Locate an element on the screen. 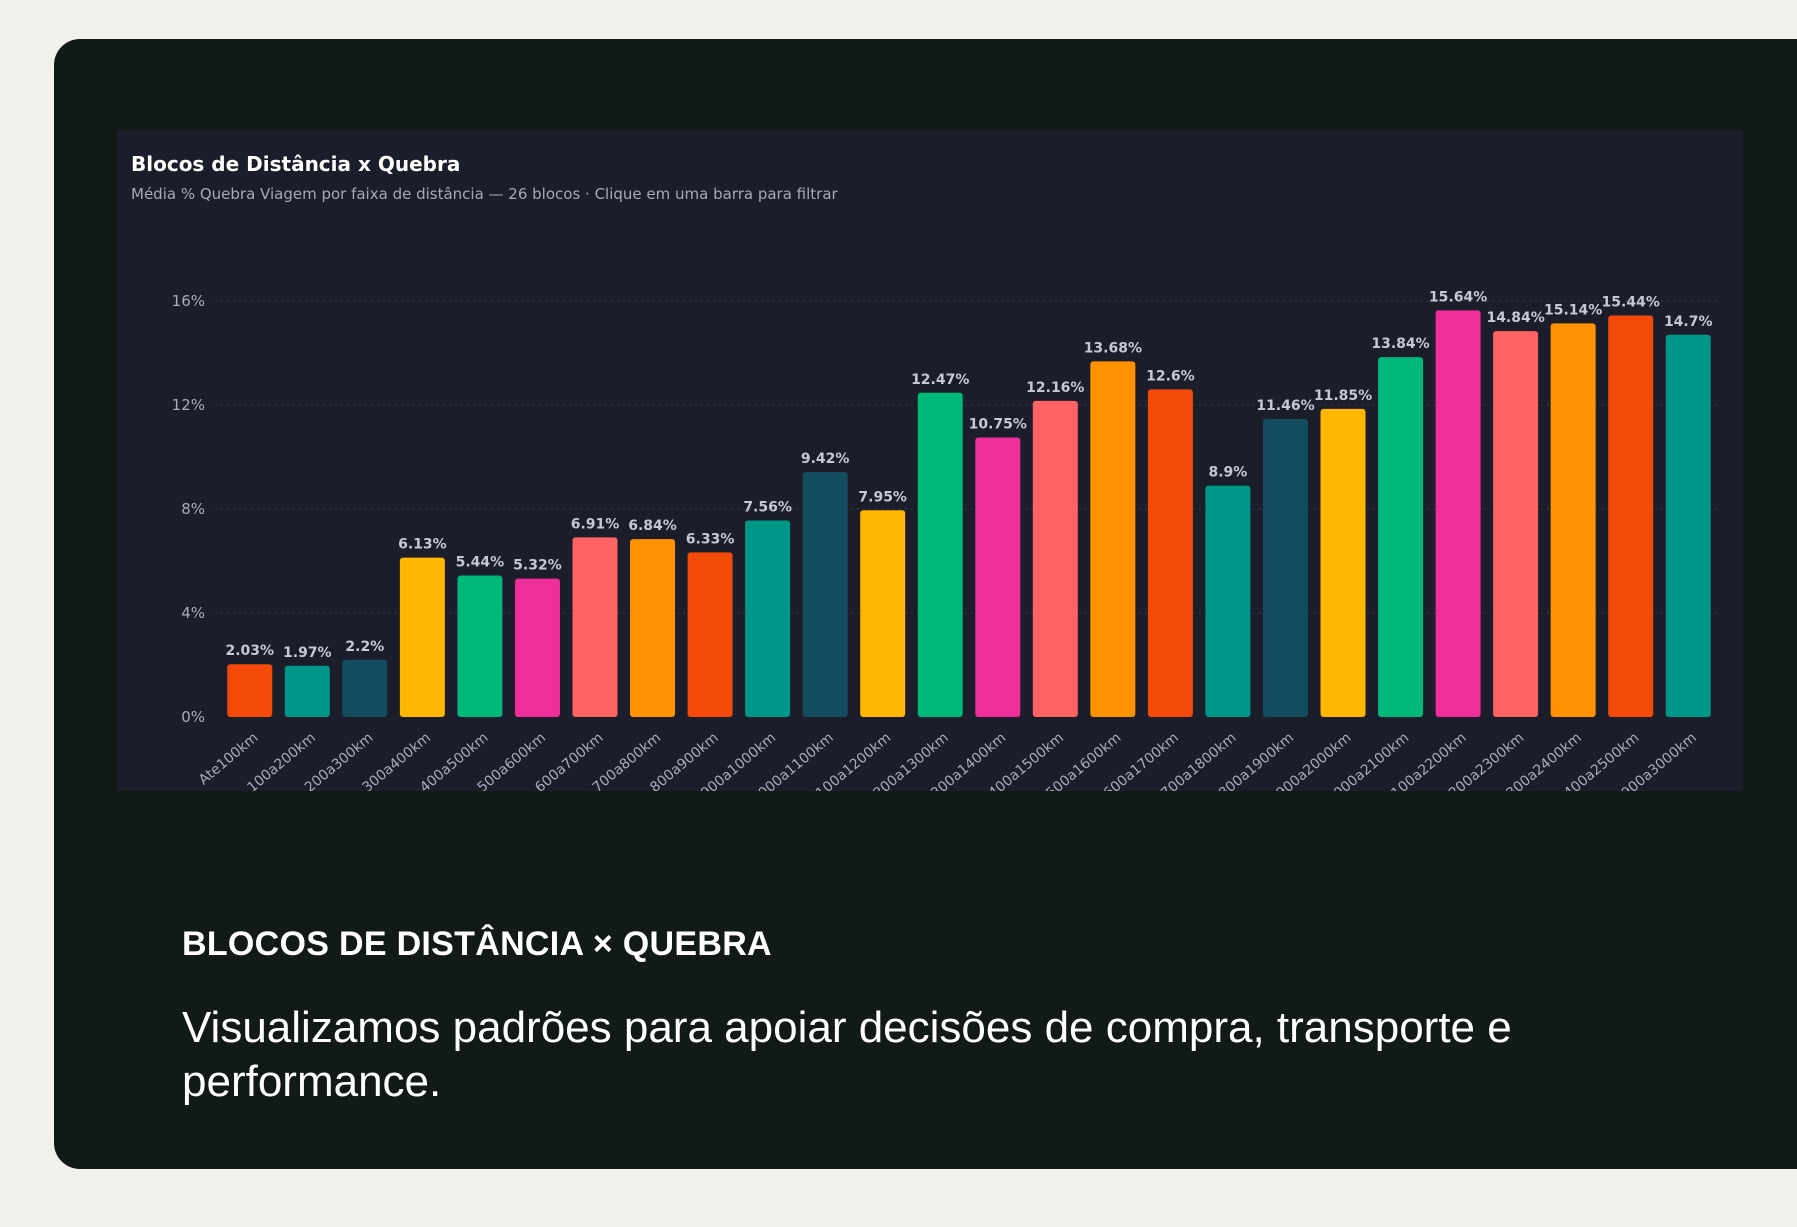  data-label: 12.6% is located at coordinates (1170, 376).